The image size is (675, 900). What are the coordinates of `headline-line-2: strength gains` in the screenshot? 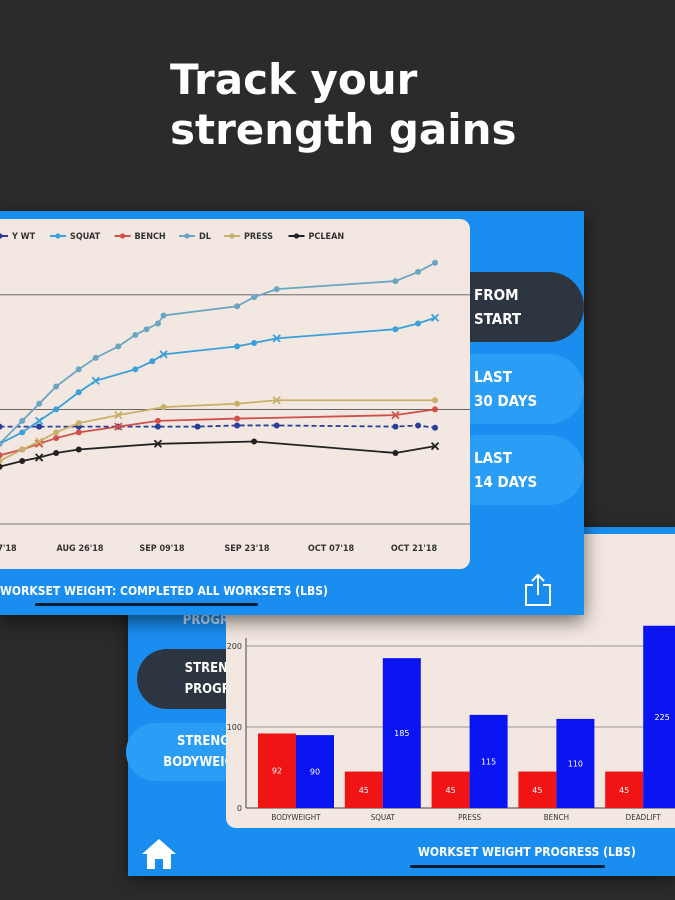 It's located at (343, 129).